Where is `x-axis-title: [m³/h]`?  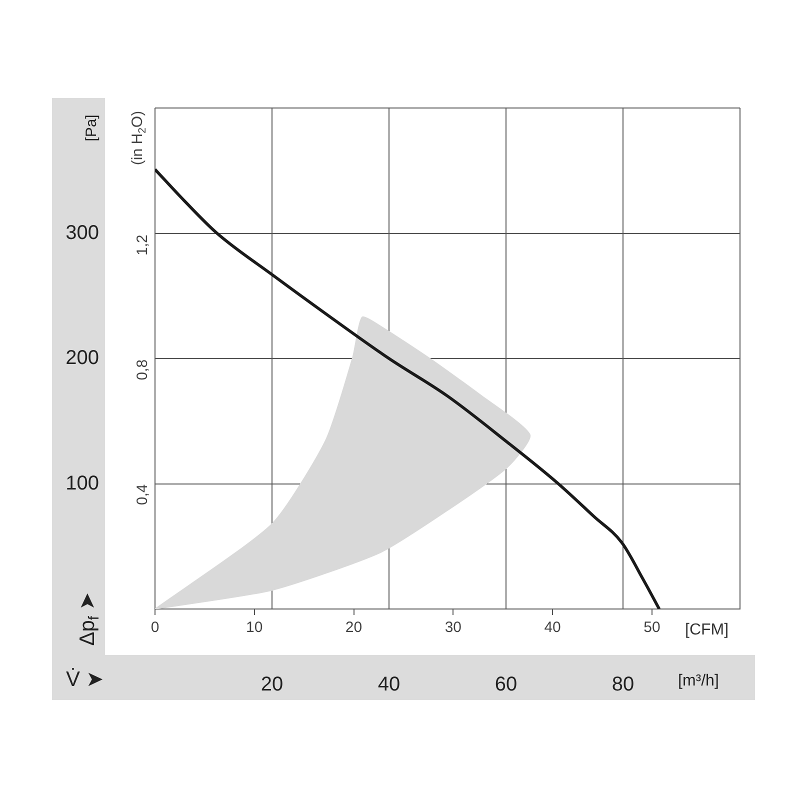
x-axis-title: [m³/h] is located at coordinates (698, 681).